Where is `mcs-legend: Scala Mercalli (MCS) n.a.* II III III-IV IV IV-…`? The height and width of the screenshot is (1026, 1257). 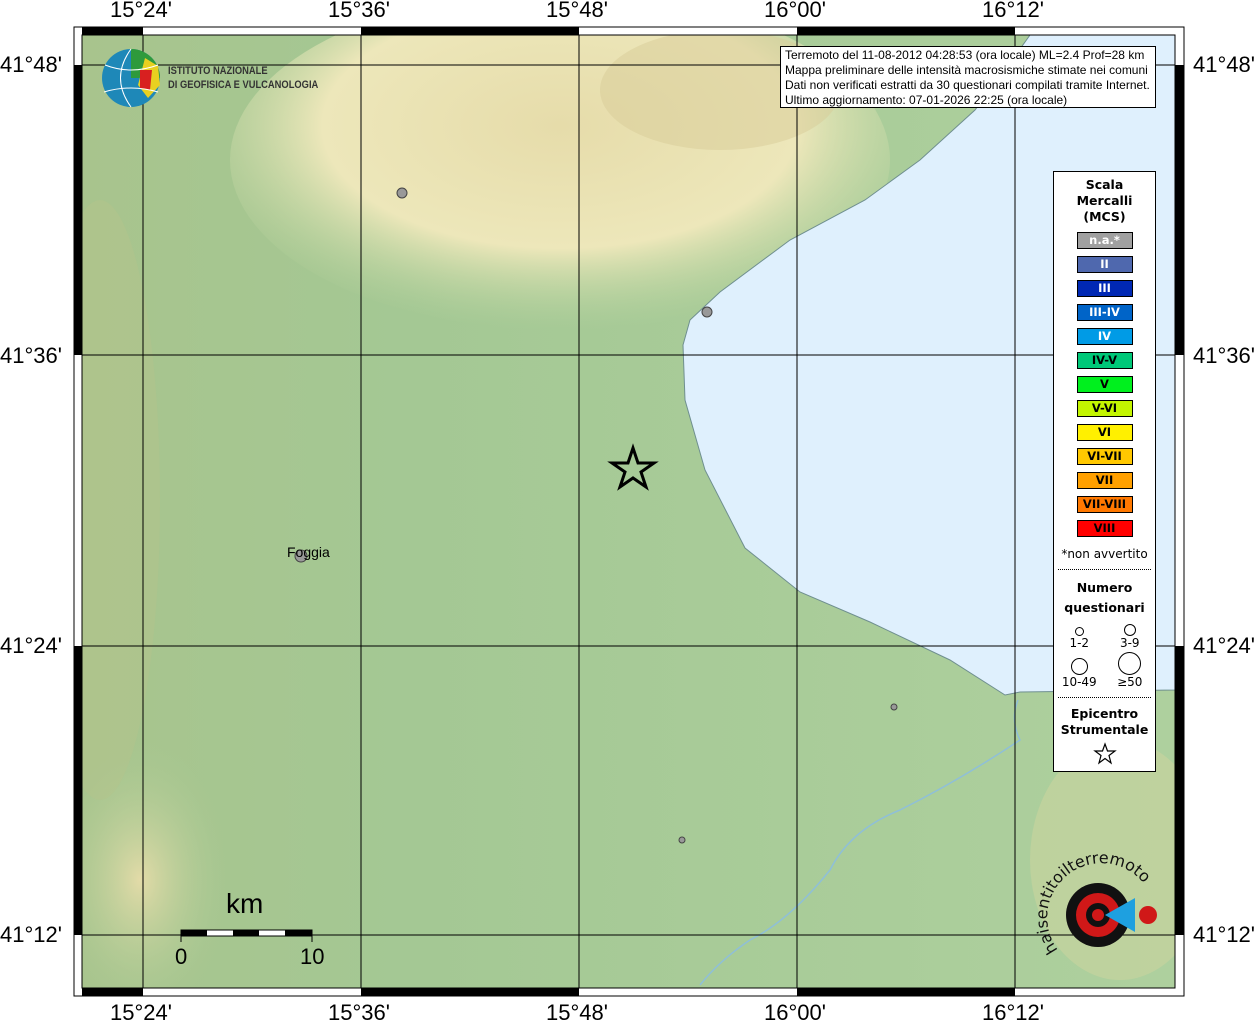 mcs-legend: Scala Mercalli (MCS) n.a.* II III III-IV IV IV-… is located at coordinates (1104, 471).